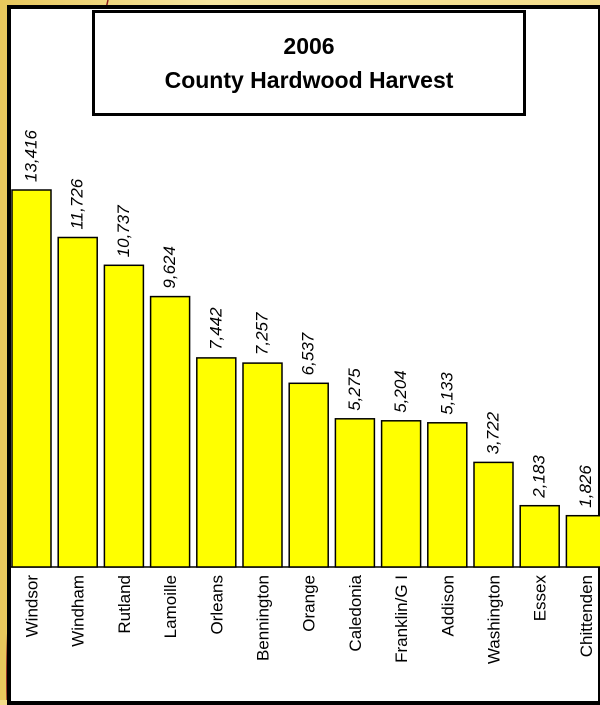 This screenshot has width=600, height=705. What do you see at coordinates (124, 604) in the screenshot?
I see `category-label: Rutland` at bounding box center [124, 604].